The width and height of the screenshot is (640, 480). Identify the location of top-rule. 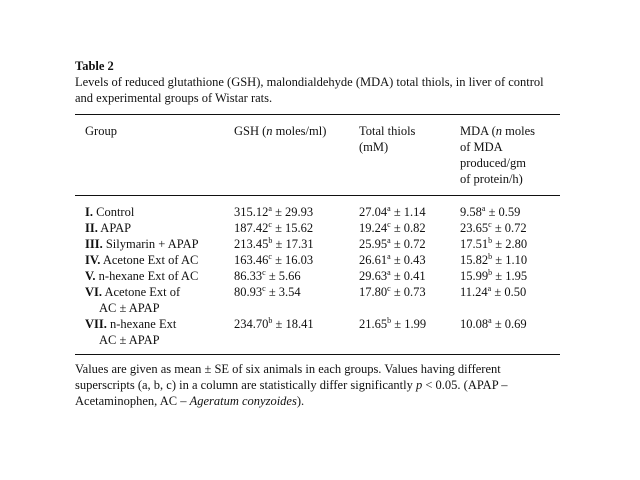
(317, 114).